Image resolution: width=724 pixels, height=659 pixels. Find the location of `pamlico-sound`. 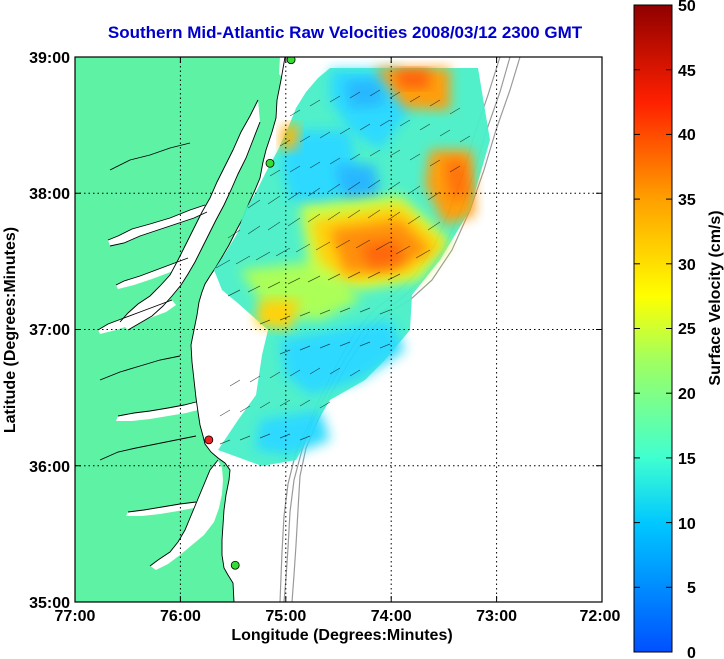

pamlico-sound is located at coordinates (186, 515).